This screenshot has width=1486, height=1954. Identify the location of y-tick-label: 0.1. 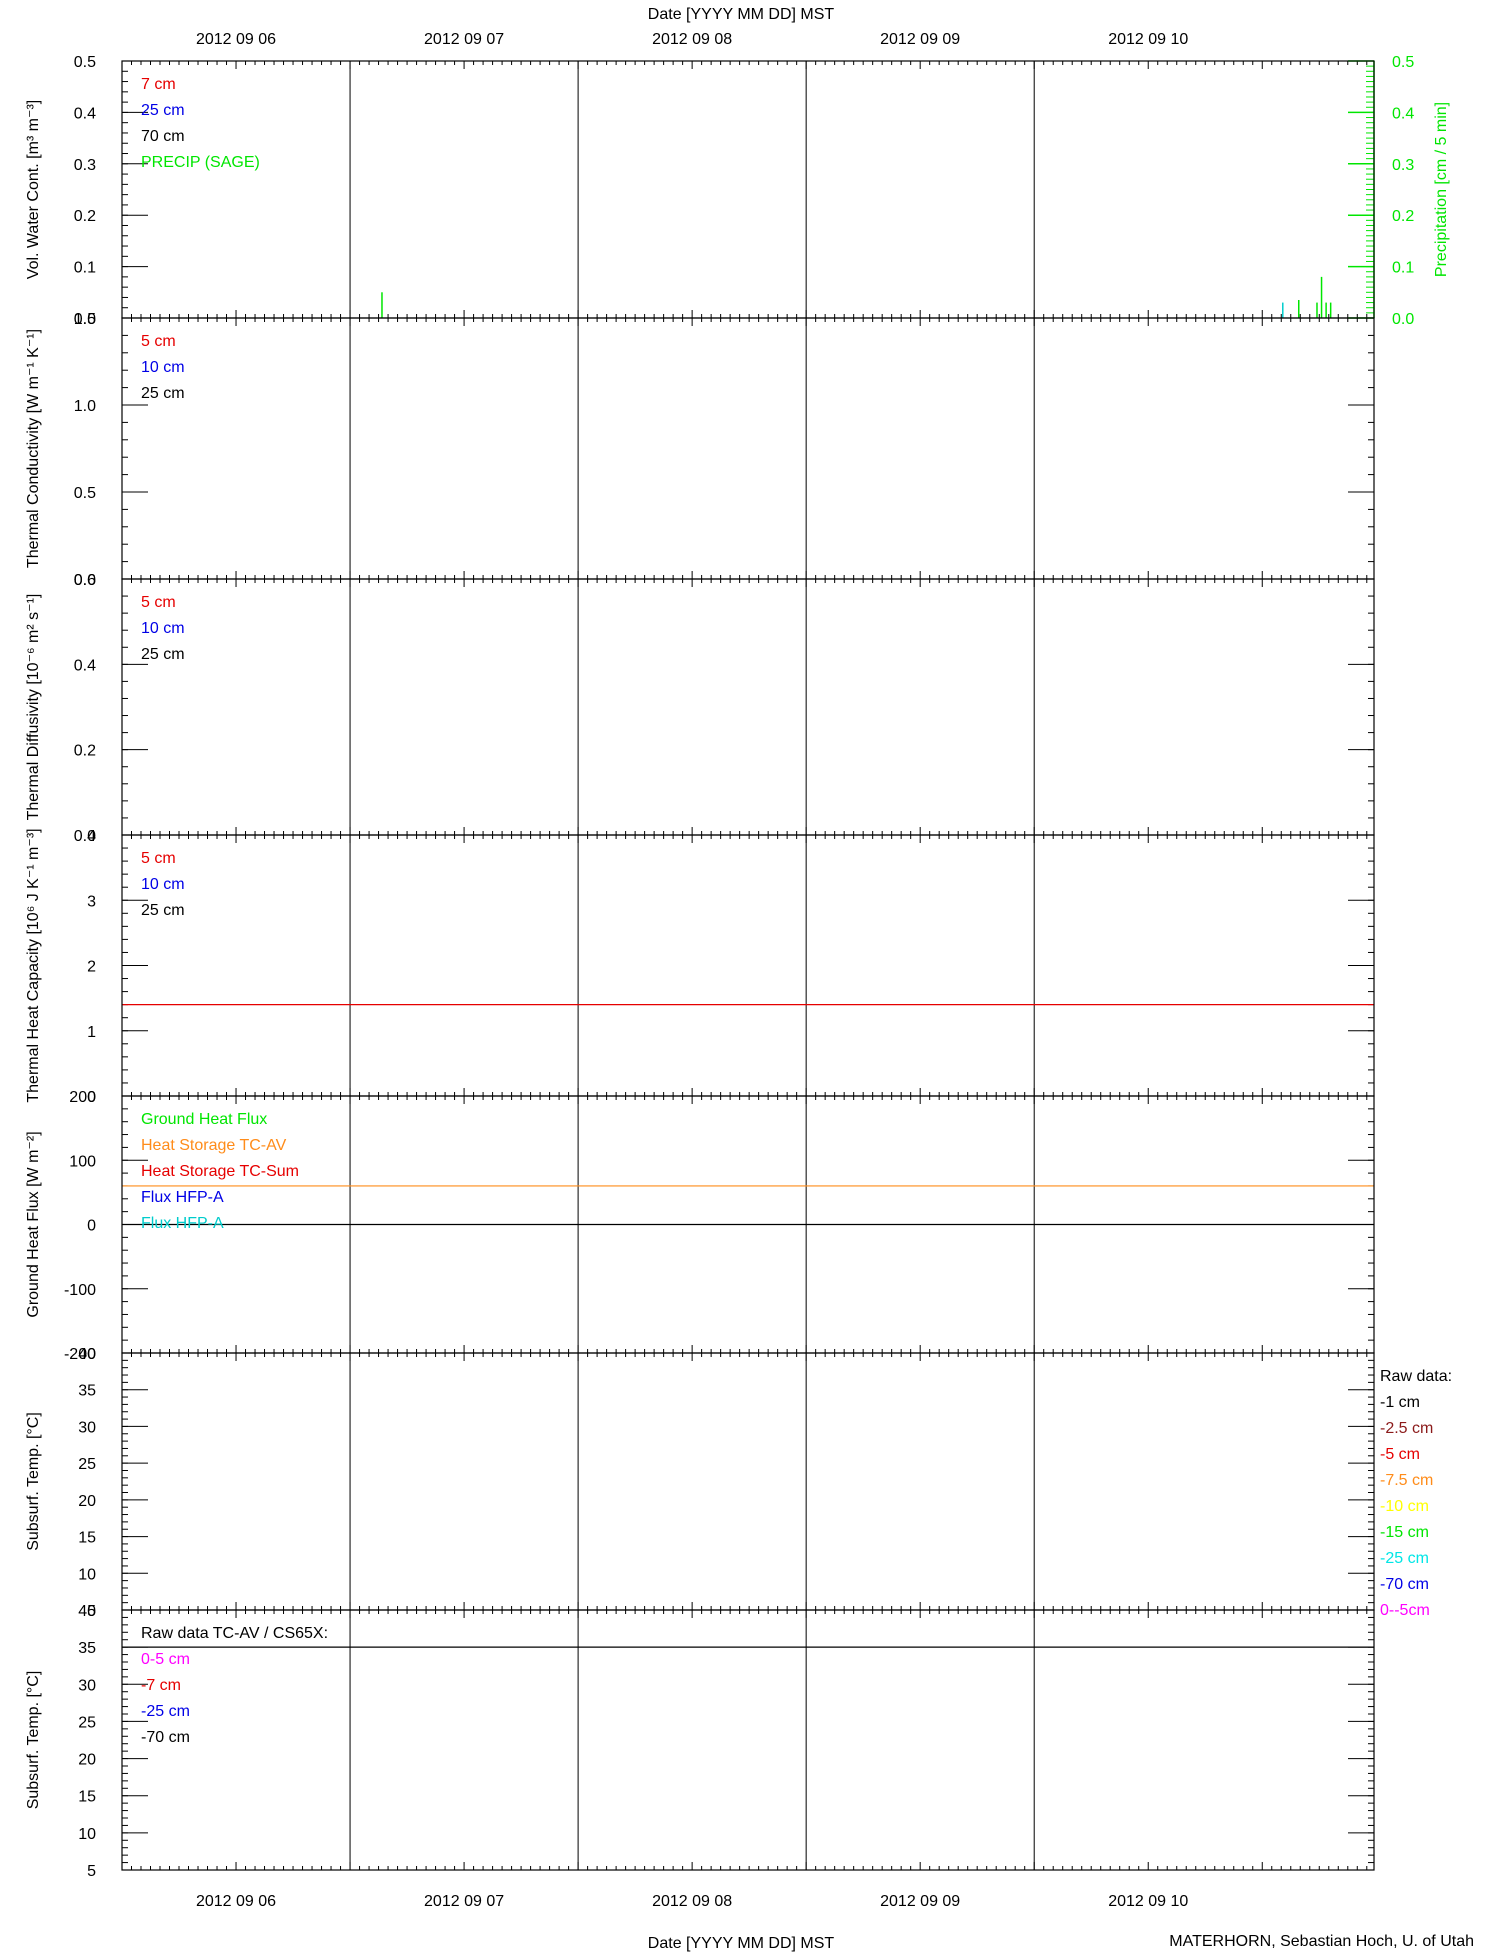
(85, 268).